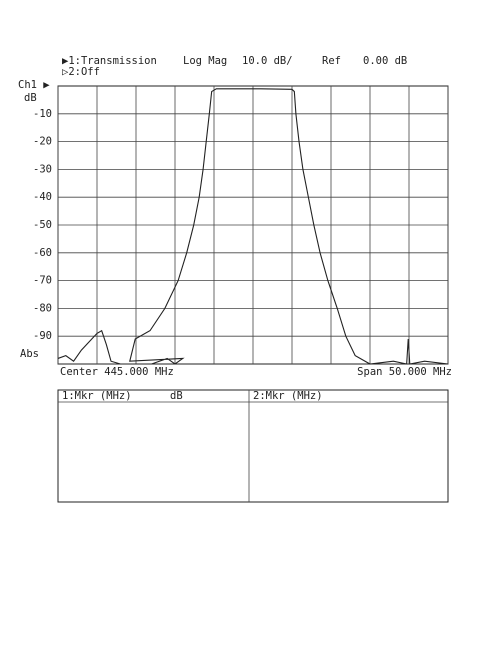 Image resolution: width=500 pixels, height=646 pixels. I want to click on trace2-label: ▷2:Off, so click(81, 72).